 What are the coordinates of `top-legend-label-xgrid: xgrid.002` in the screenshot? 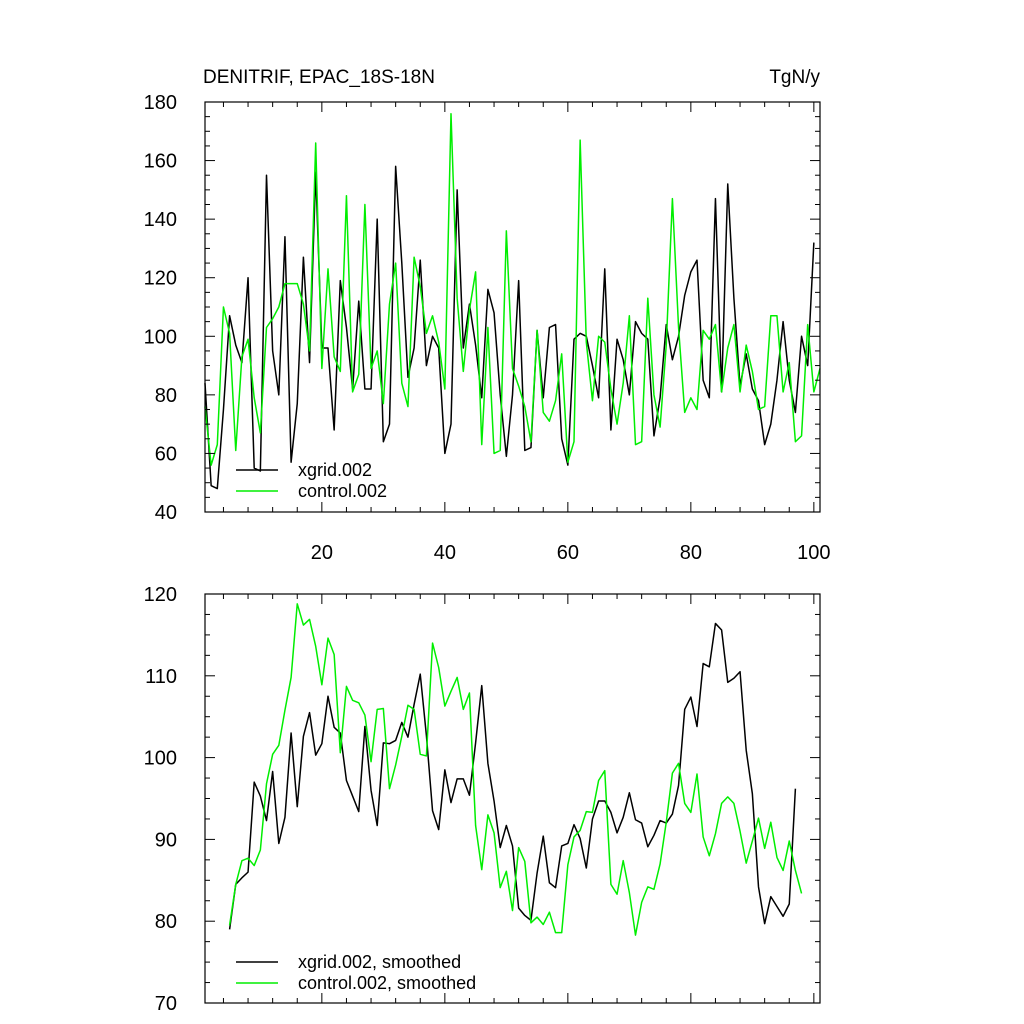 It's located at (335, 470).